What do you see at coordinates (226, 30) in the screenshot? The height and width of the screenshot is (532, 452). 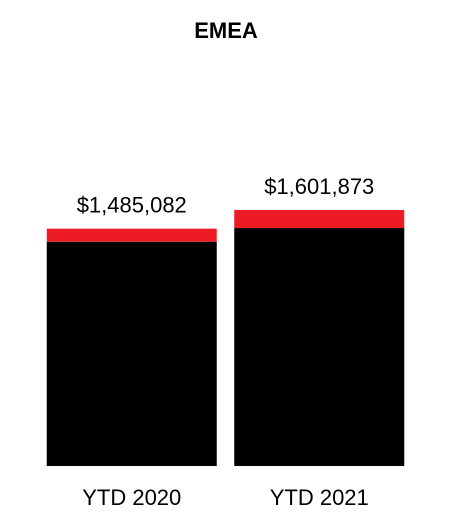 I see `chart-title: EMEA` at bounding box center [226, 30].